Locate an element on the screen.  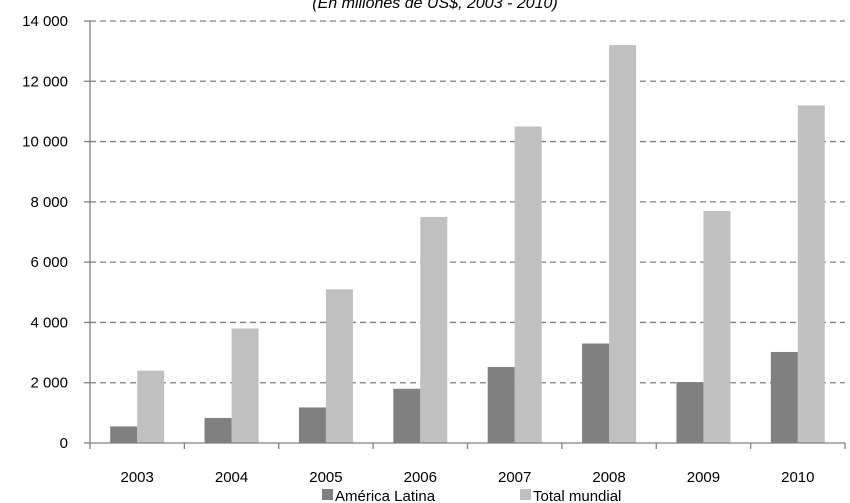
y-tick-label: 2 000 is located at coordinates (49, 383).